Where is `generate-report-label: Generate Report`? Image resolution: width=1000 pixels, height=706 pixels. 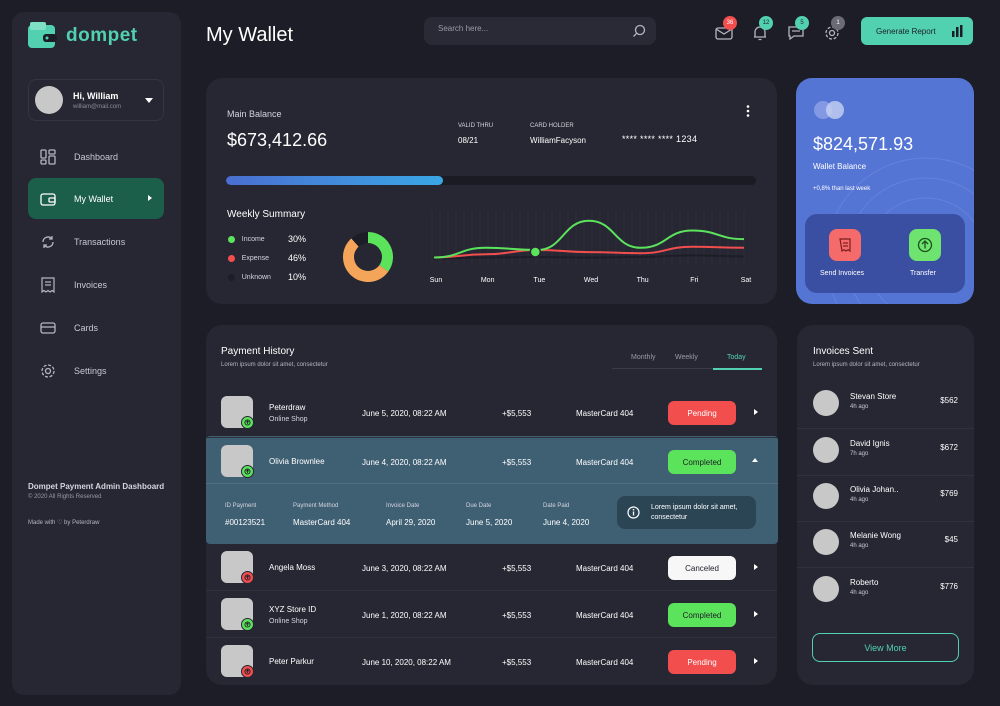 generate-report-label: Generate Report is located at coordinates (906, 31).